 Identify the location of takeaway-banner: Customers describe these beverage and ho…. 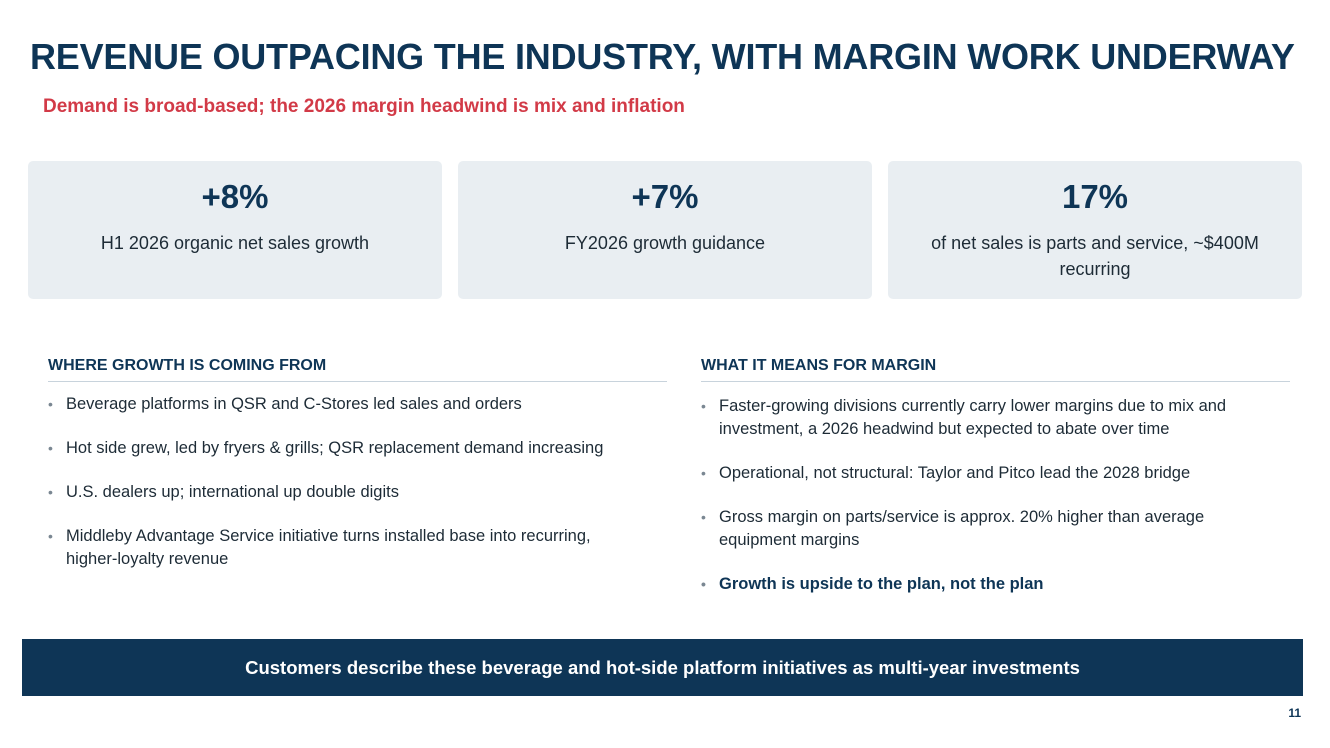
(662, 667).